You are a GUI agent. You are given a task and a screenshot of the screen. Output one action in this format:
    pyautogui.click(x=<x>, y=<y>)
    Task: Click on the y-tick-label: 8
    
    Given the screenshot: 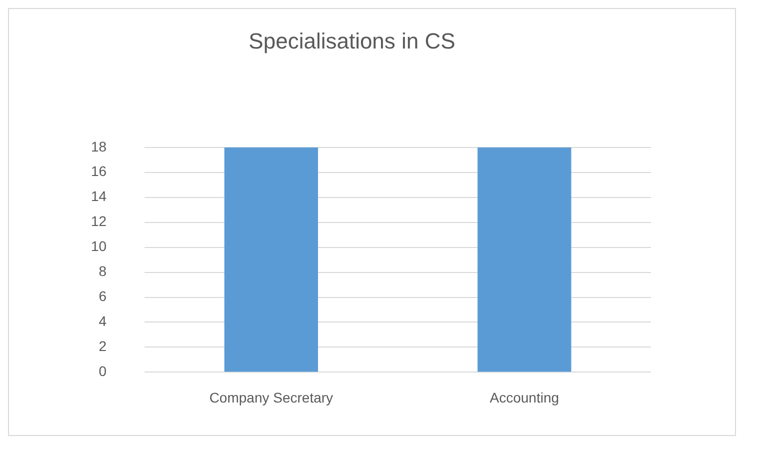 What is the action you would take?
    pyautogui.click(x=102, y=271)
    